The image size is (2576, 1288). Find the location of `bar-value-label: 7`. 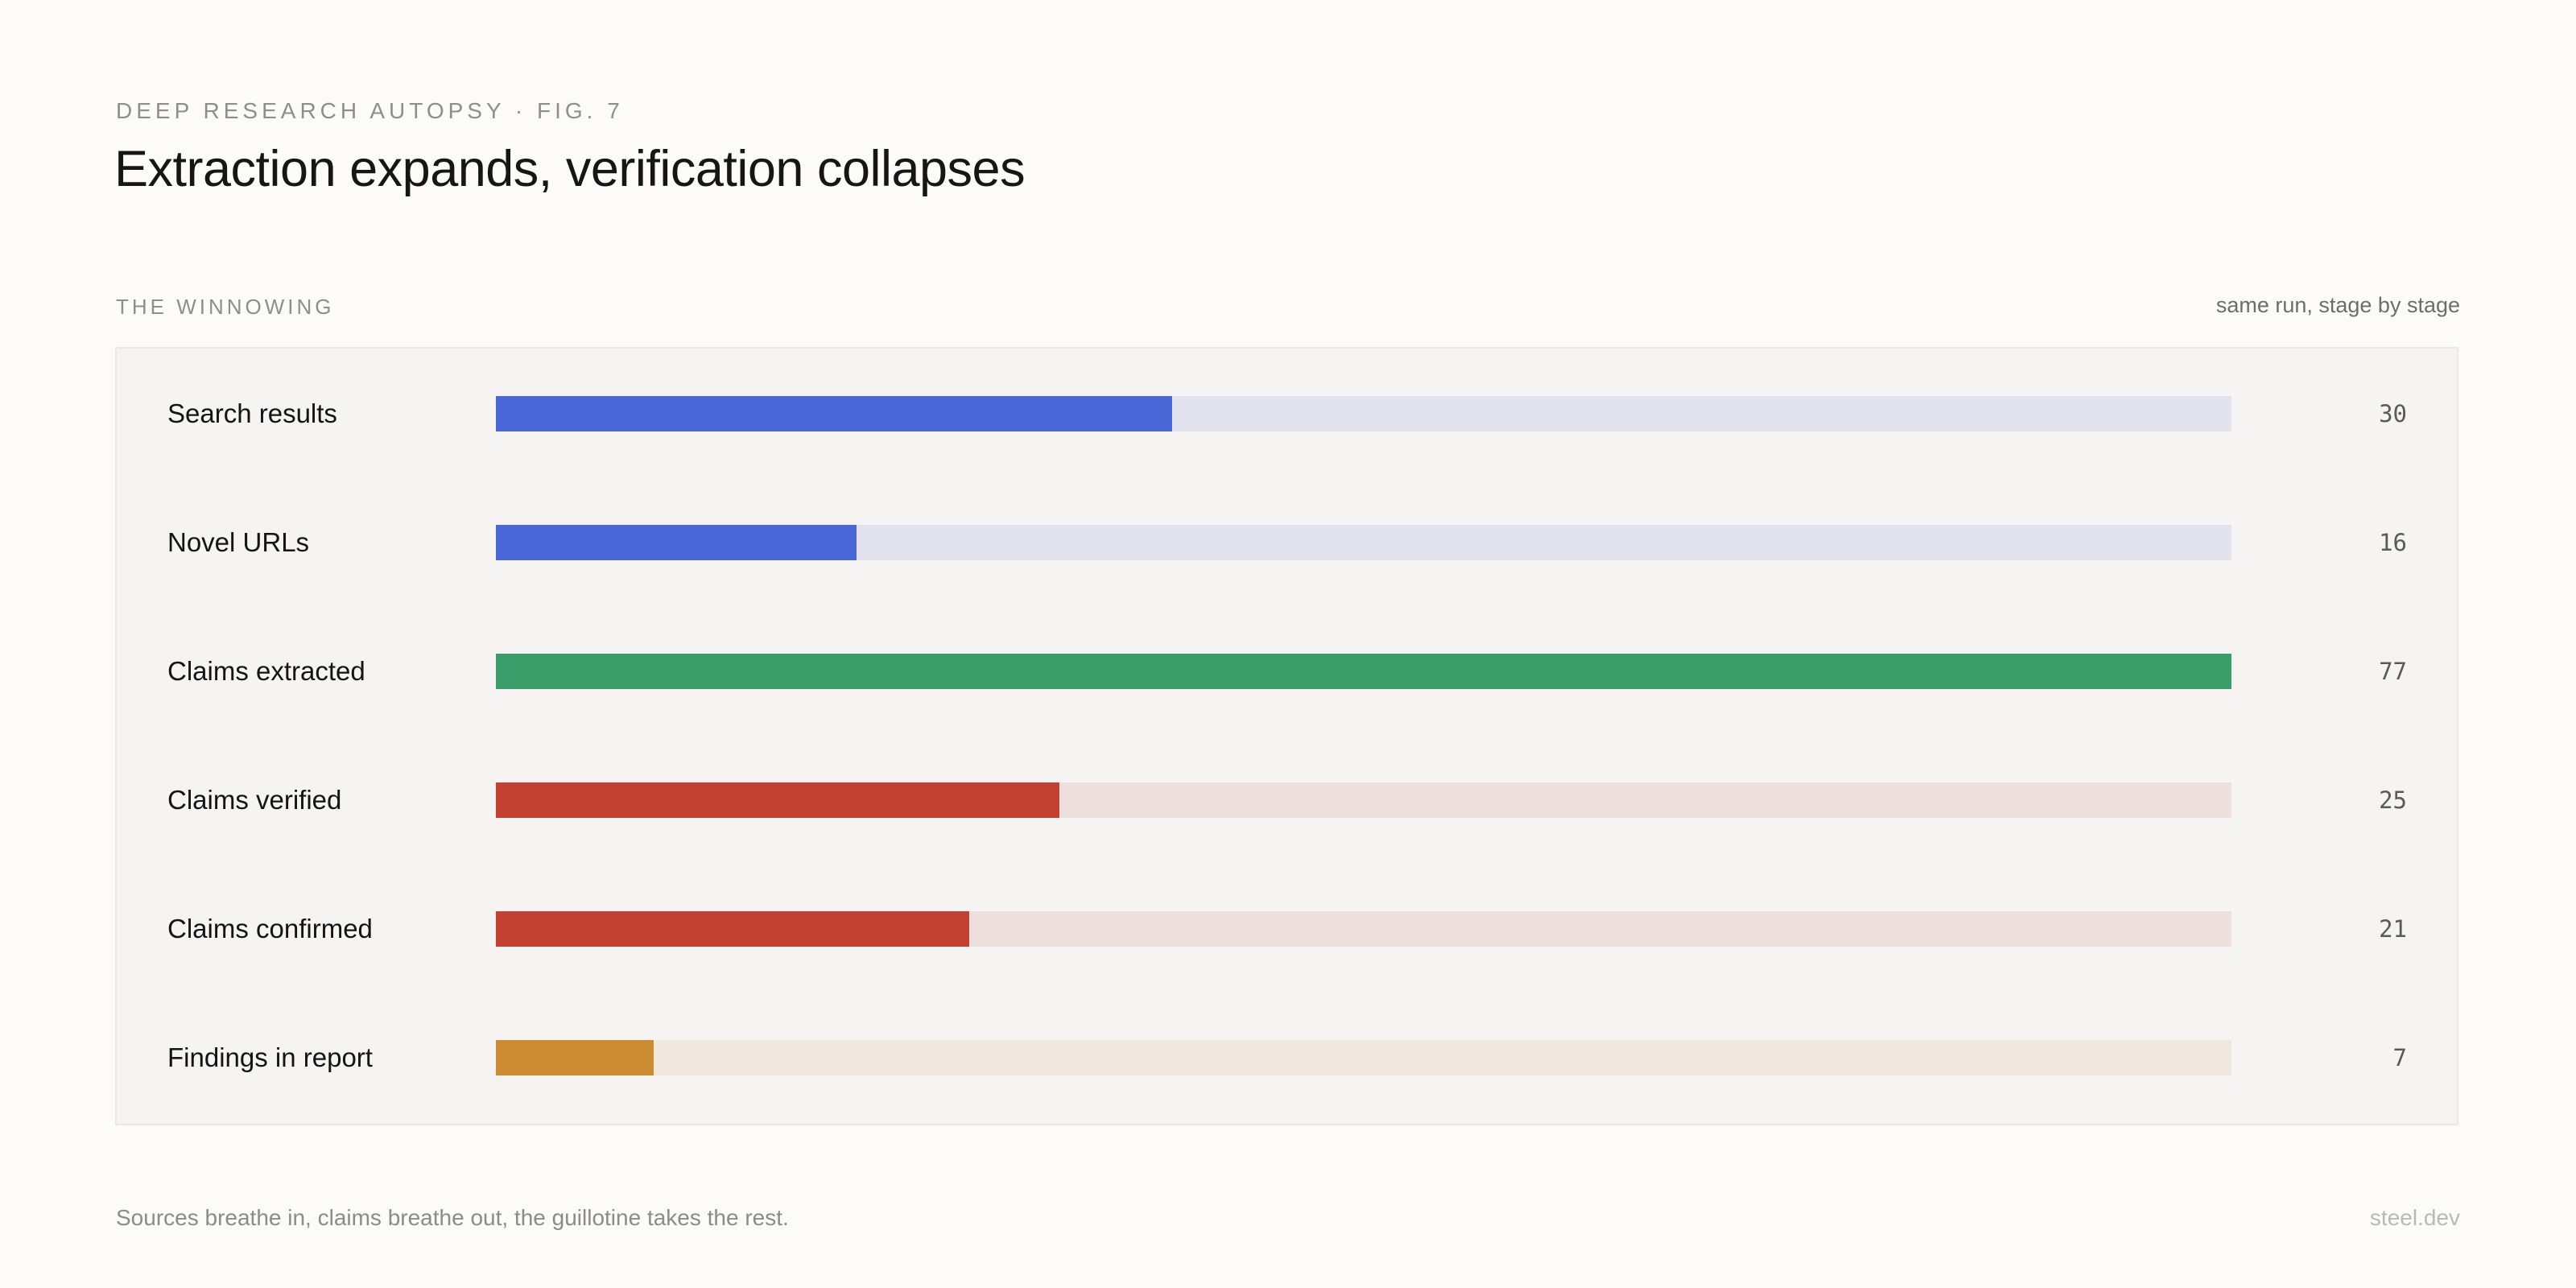

bar-value-label: 7 is located at coordinates (2399, 1057).